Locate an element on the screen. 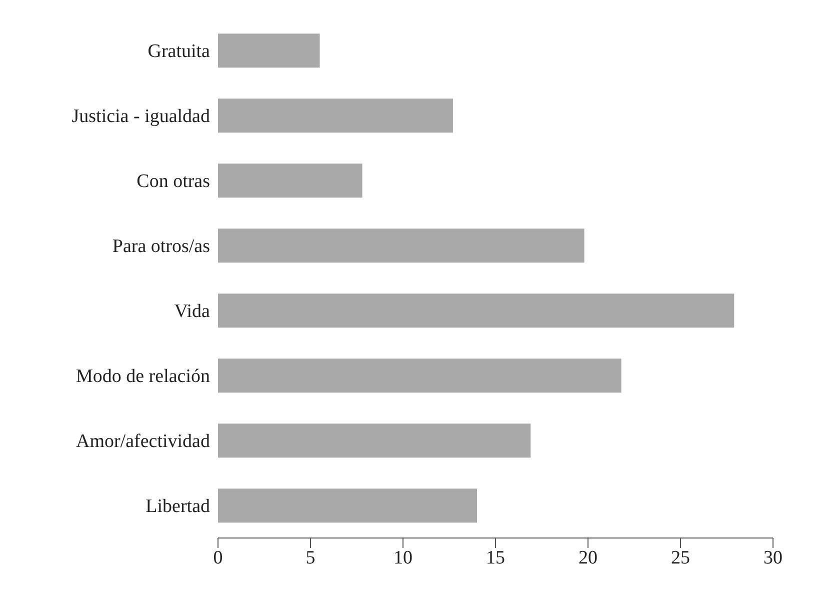 The height and width of the screenshot is (600, 814). y-tick-label: Con otras is located at coordinates (173, 181).